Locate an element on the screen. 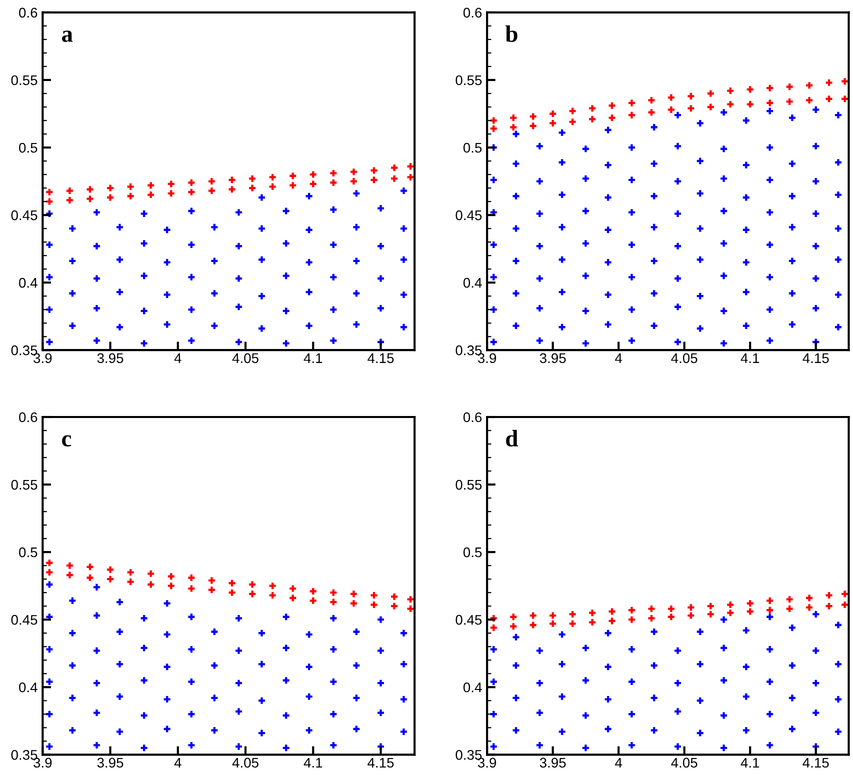  chart-title: d is located at coordinates (512, 438).